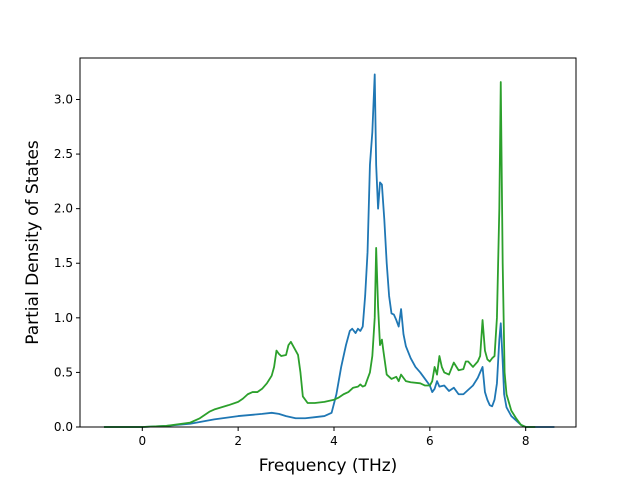  Describe the element at coordinates (526, 441) in the screenshot. I see `x-tick-label: 8` at that location.